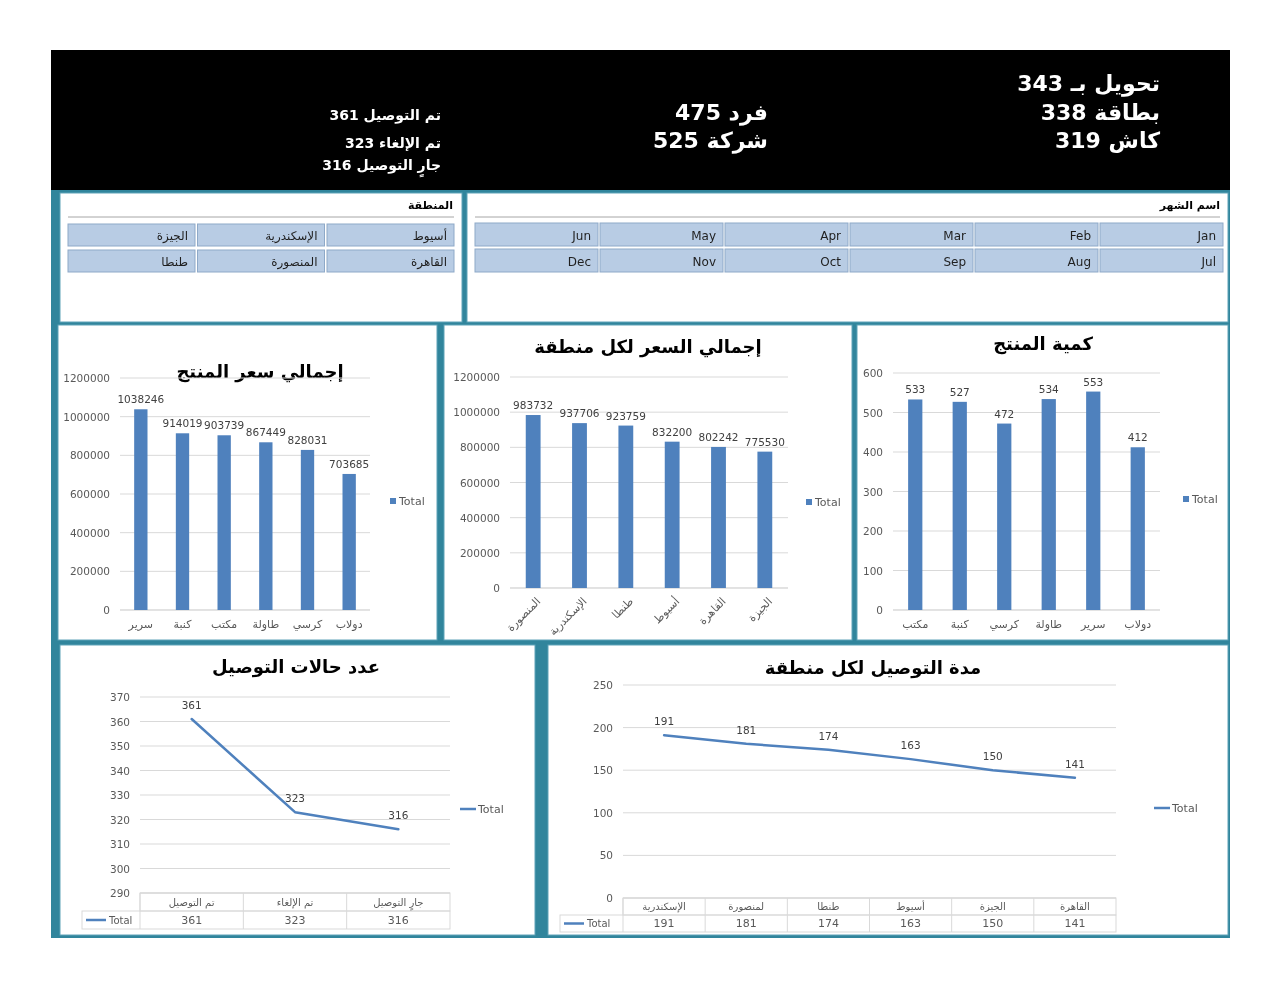 The image size is (1280, 989). What do you see at coordinates (718, 436) in the screenshot?
I see `data-label: 802242` at bounding box center [718, 436].